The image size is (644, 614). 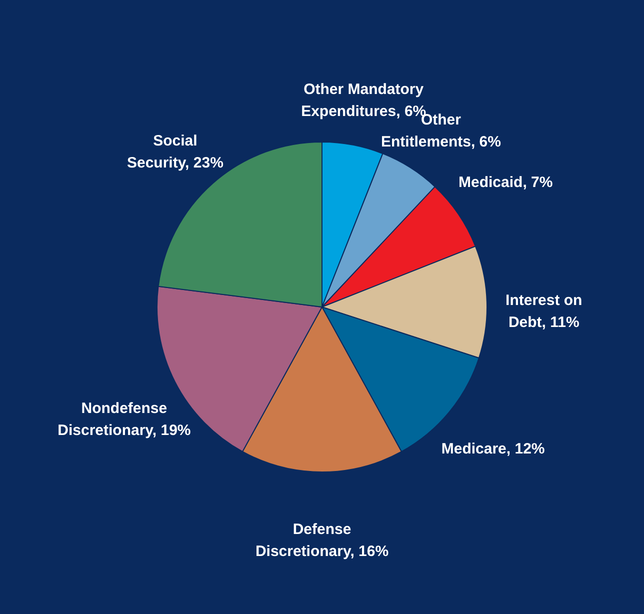 What do you see at coordinates (322, 540) in the screenshot?
I see `slice-label: Defense Discretionary, 16%` at bounding box center [322, 540].